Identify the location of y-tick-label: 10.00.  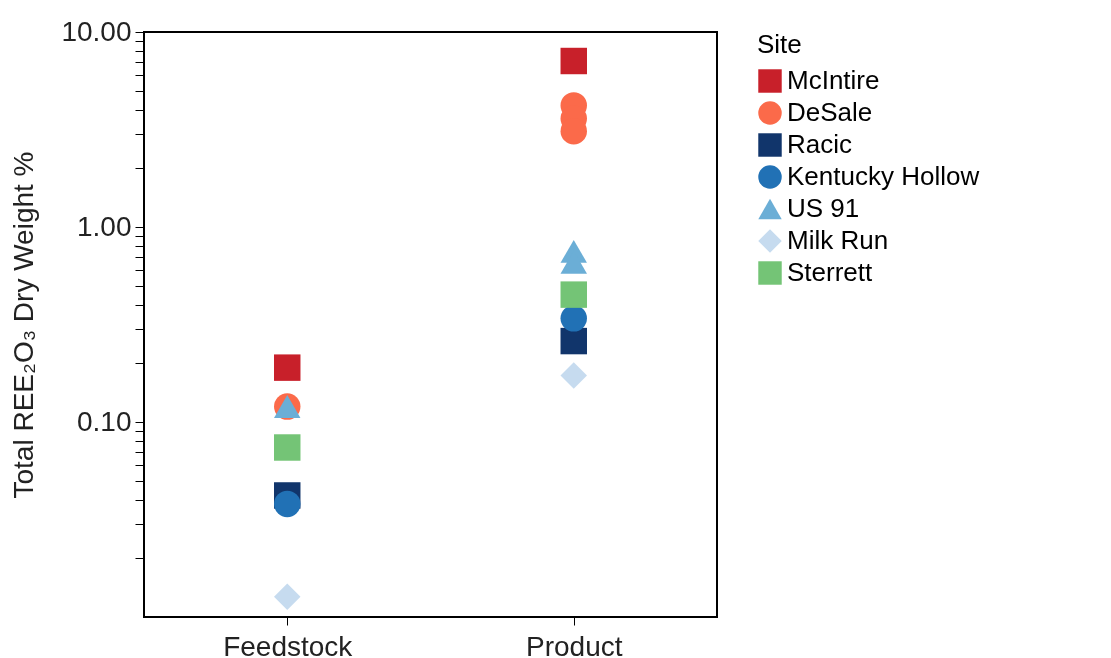
(96, 31).